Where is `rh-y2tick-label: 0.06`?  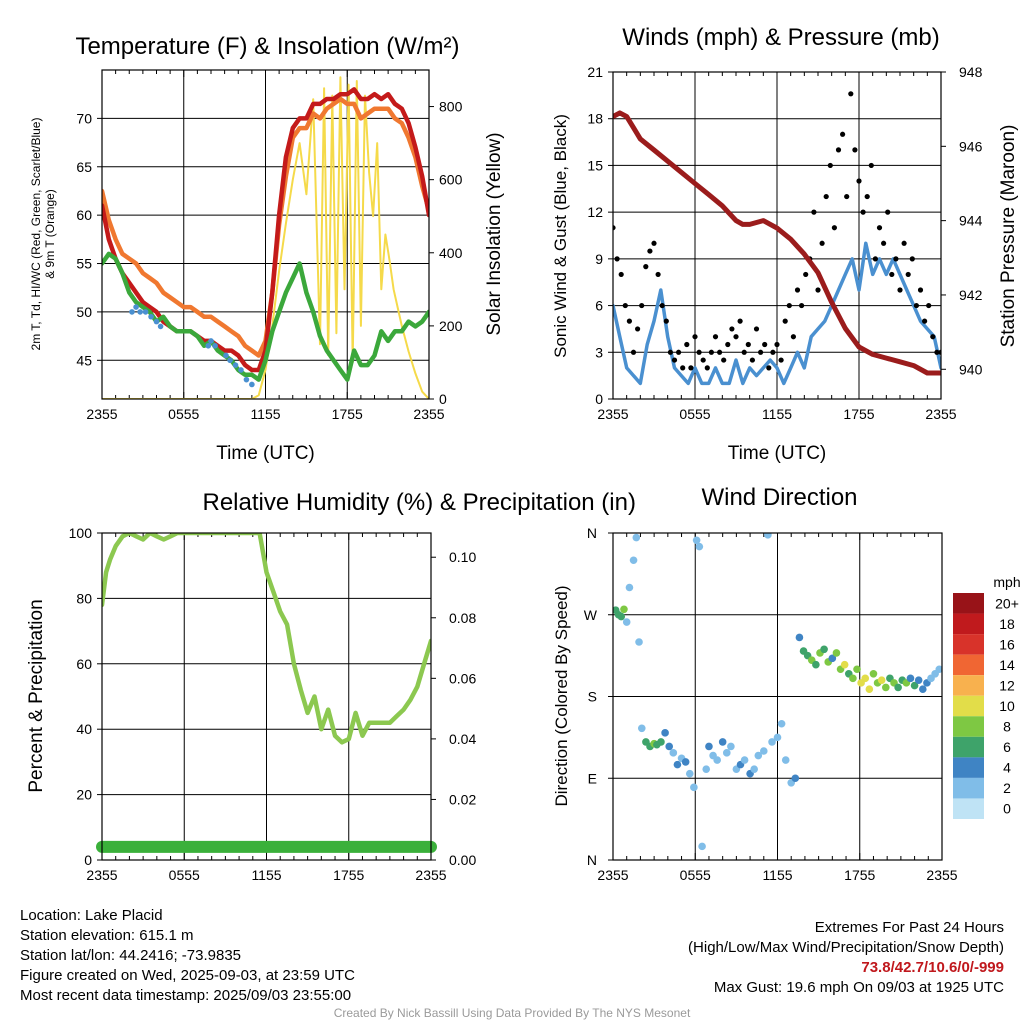 rh-y2tick-label: 0.06 is located at coordinates (462, 678).